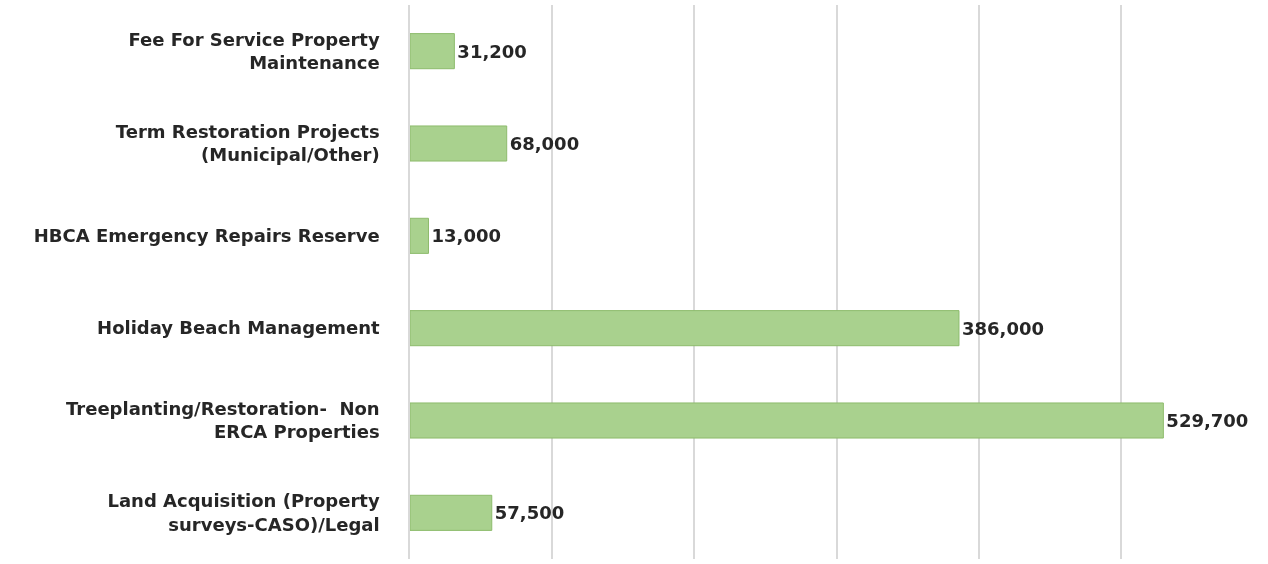  What do you see at coordinates (243, 512) in the screenshot?
I see `y-tick-label: Land Acquisition (Property surveys-CASO)/Legal` at bounding box center [243, 512].